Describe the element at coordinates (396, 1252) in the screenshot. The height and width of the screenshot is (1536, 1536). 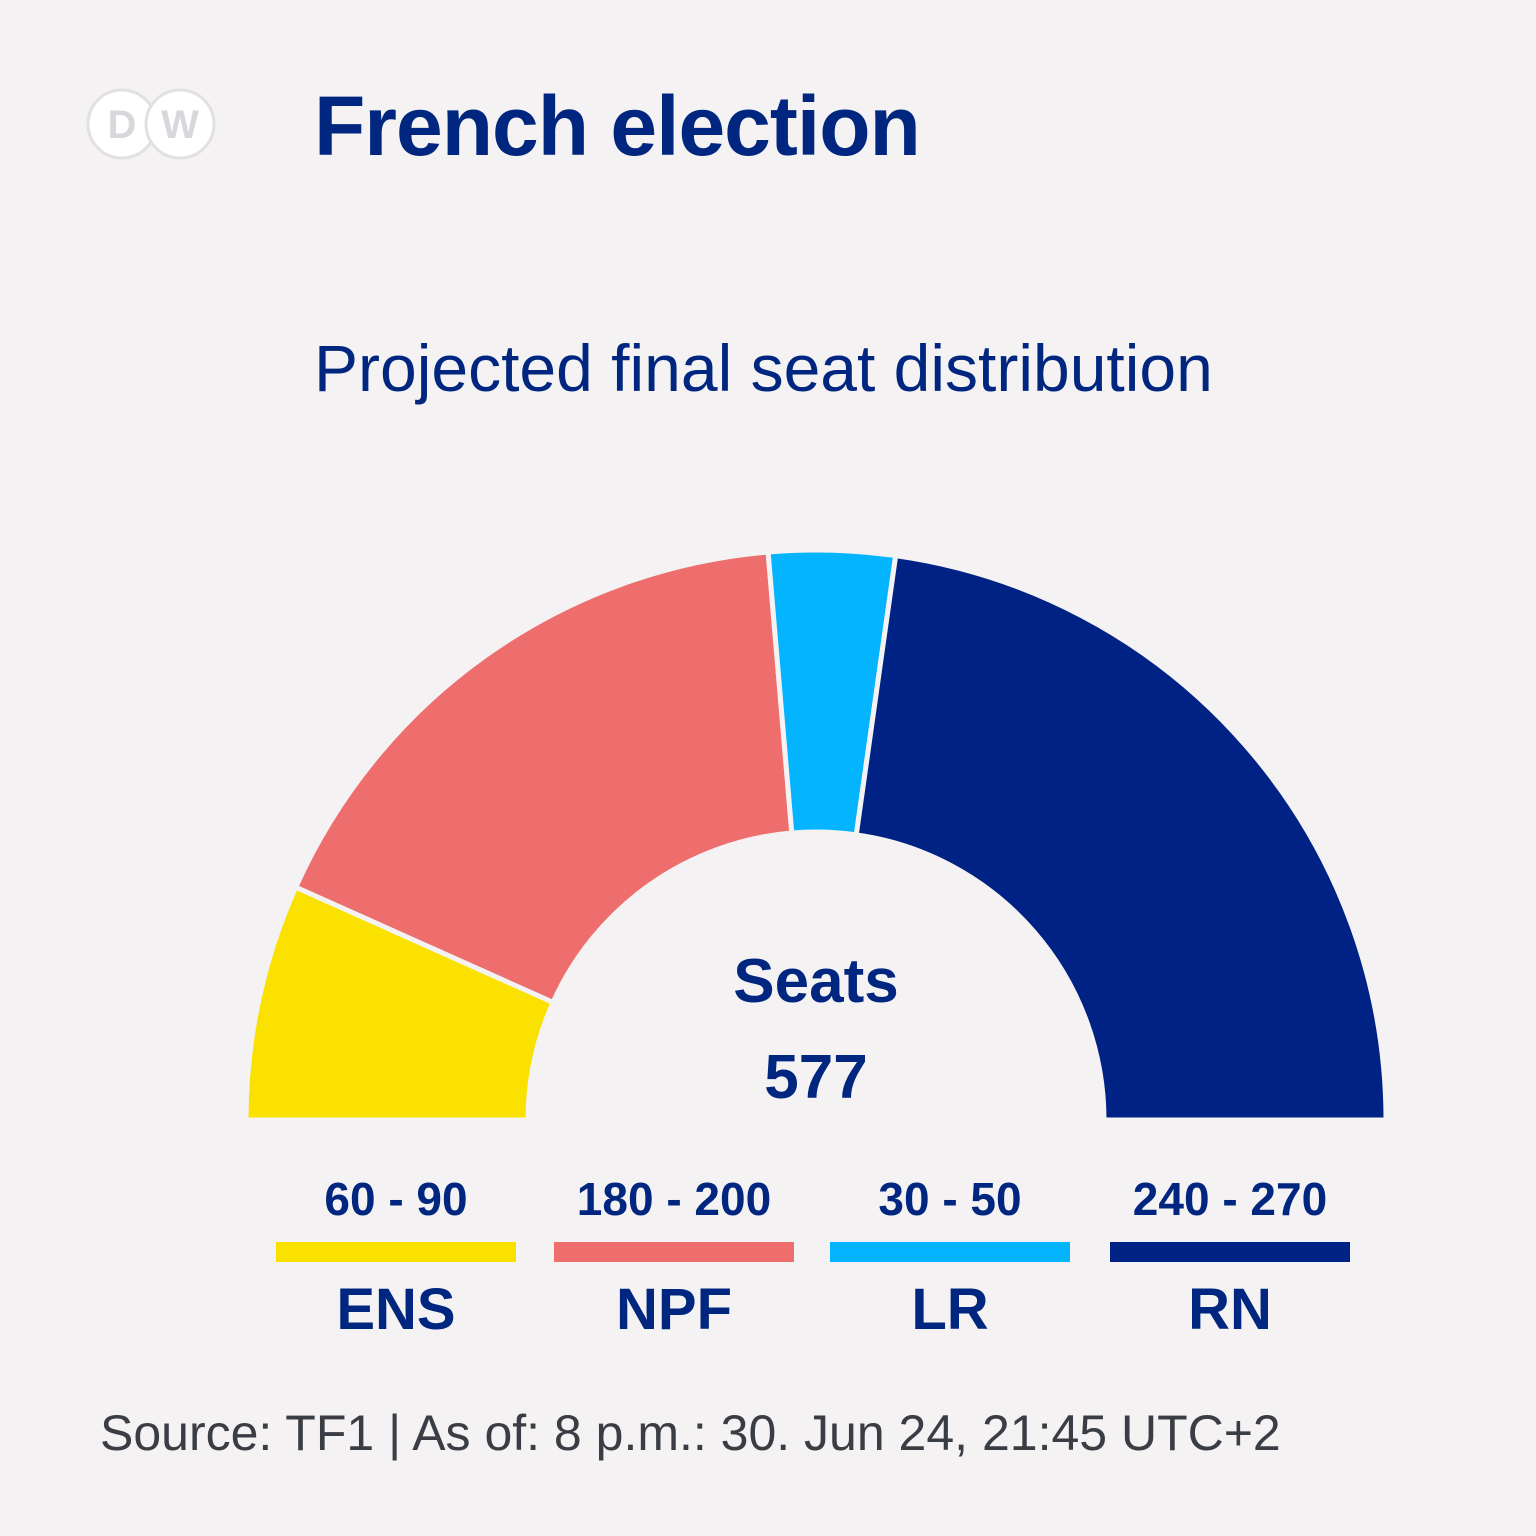
I see `legend-swatch-ens` at that location.